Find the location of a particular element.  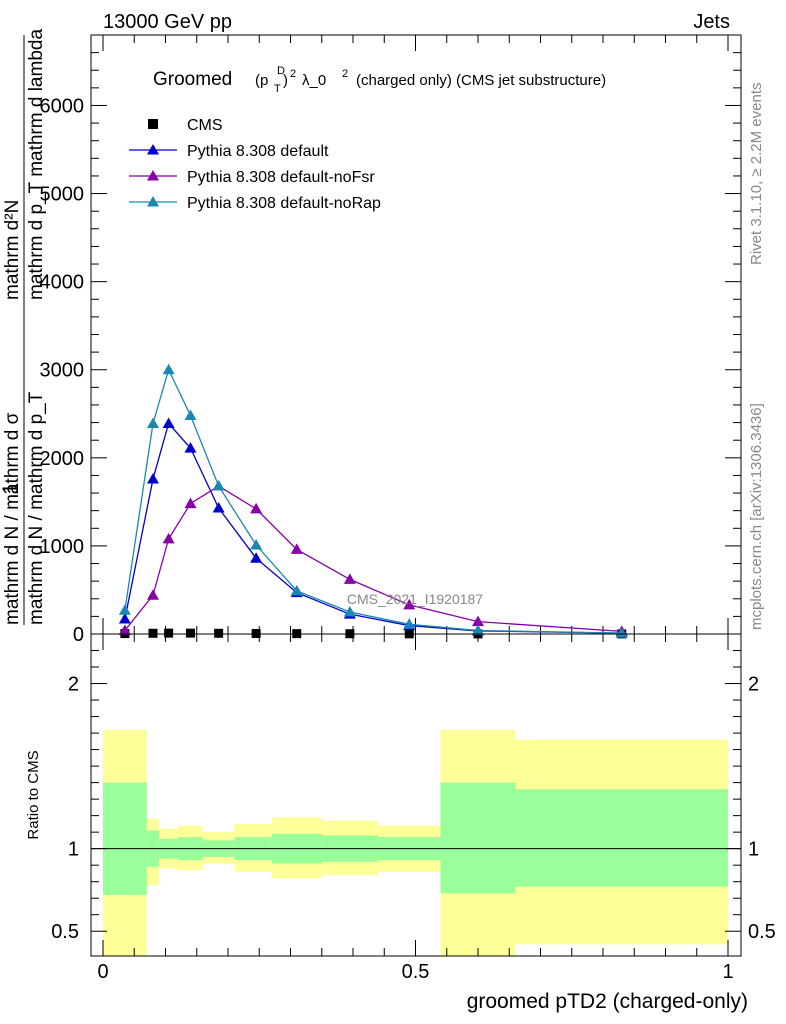

watermark: CMS_2021_I1920187 is located at coordinates (415, 599).